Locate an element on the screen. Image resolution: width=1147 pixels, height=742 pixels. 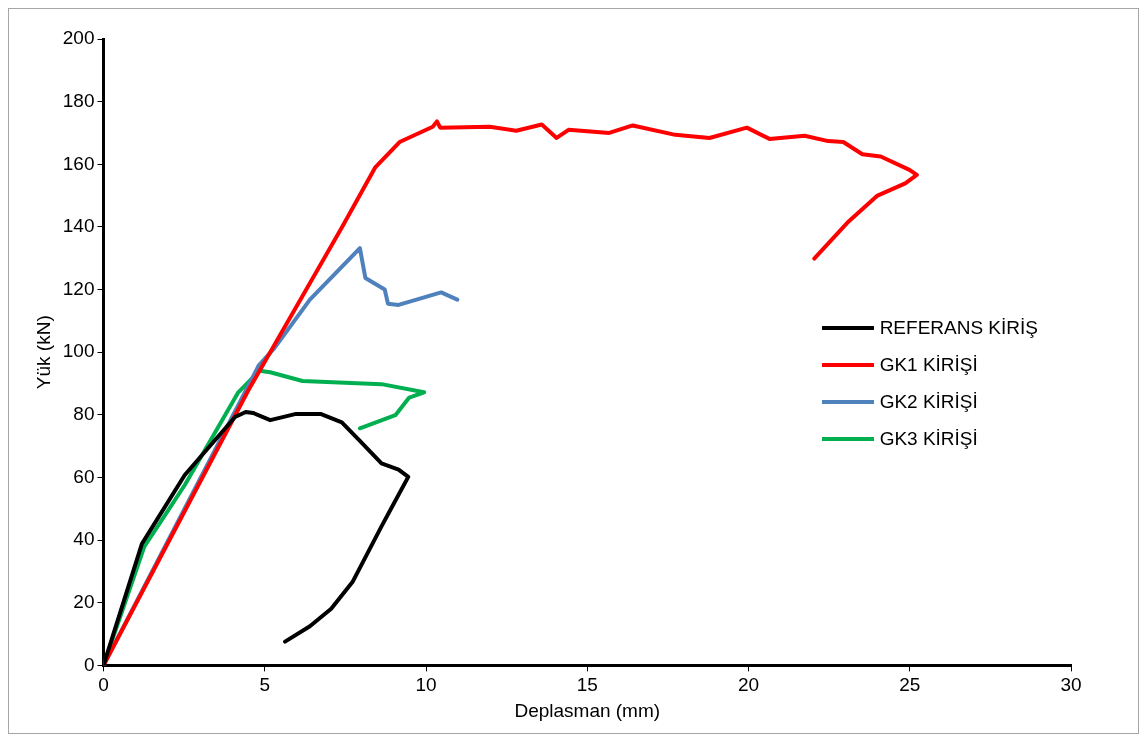
x-tick-label: 20 is located at coordinates (748, 685).